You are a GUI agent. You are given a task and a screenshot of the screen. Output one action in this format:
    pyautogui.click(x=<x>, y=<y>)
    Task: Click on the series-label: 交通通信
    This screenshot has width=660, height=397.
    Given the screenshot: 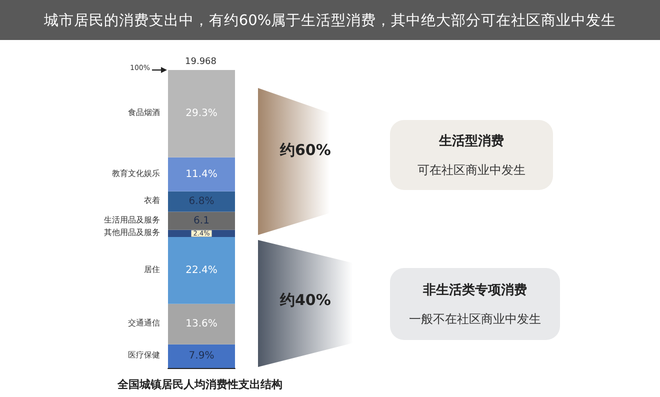 What is the action you would take?
    pyautogui.click(x=144, y=323)
    